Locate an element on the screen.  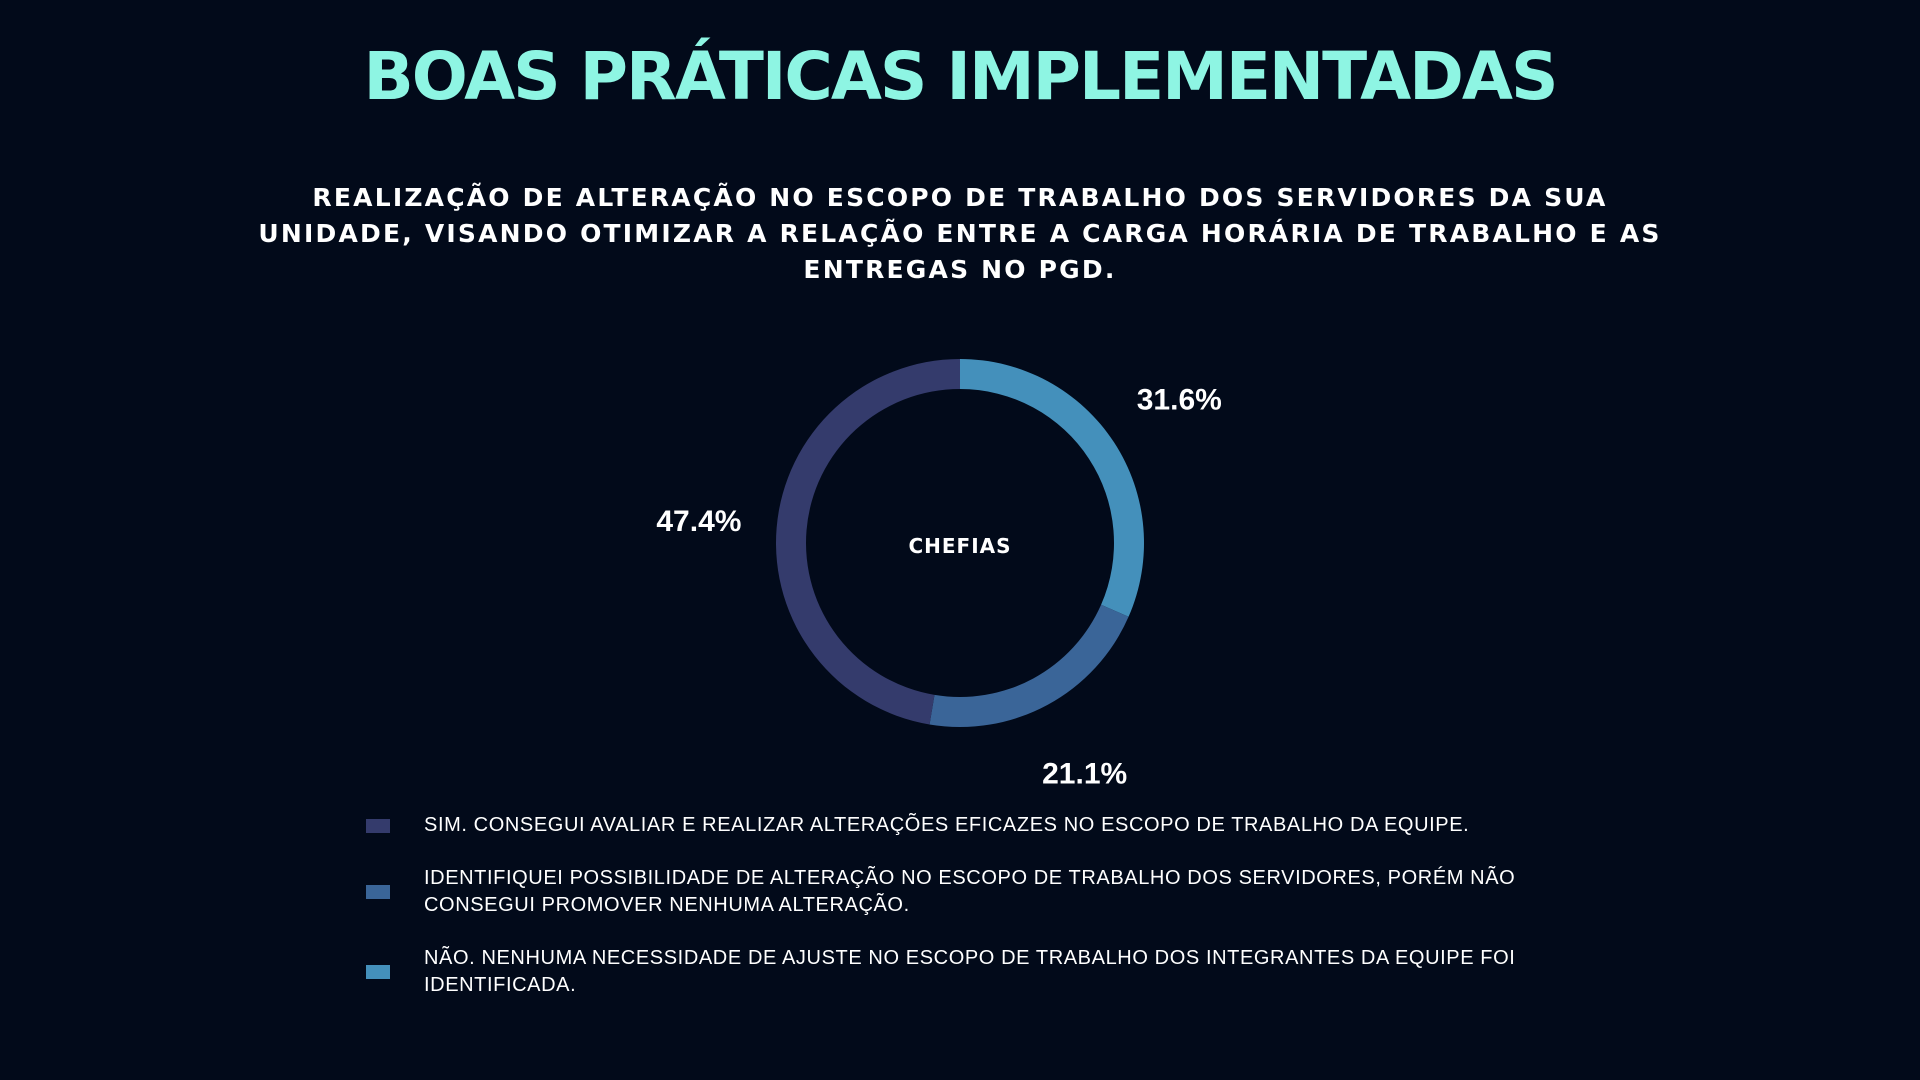
donut-slices is located at coordinates (960, 543).